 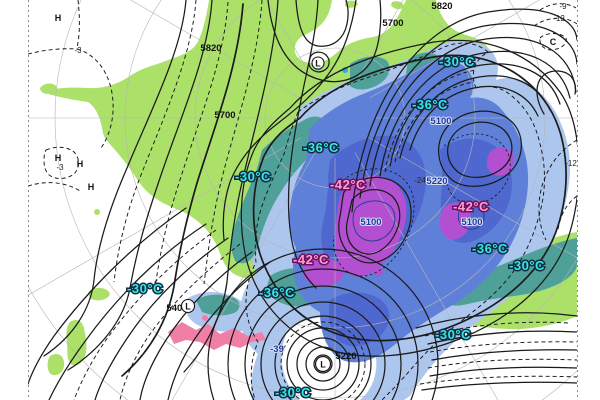 What do you see at coordinates (553, 42) in the screenshot?
I see `cold-center-marker: C` at bounding box center [553, 42].